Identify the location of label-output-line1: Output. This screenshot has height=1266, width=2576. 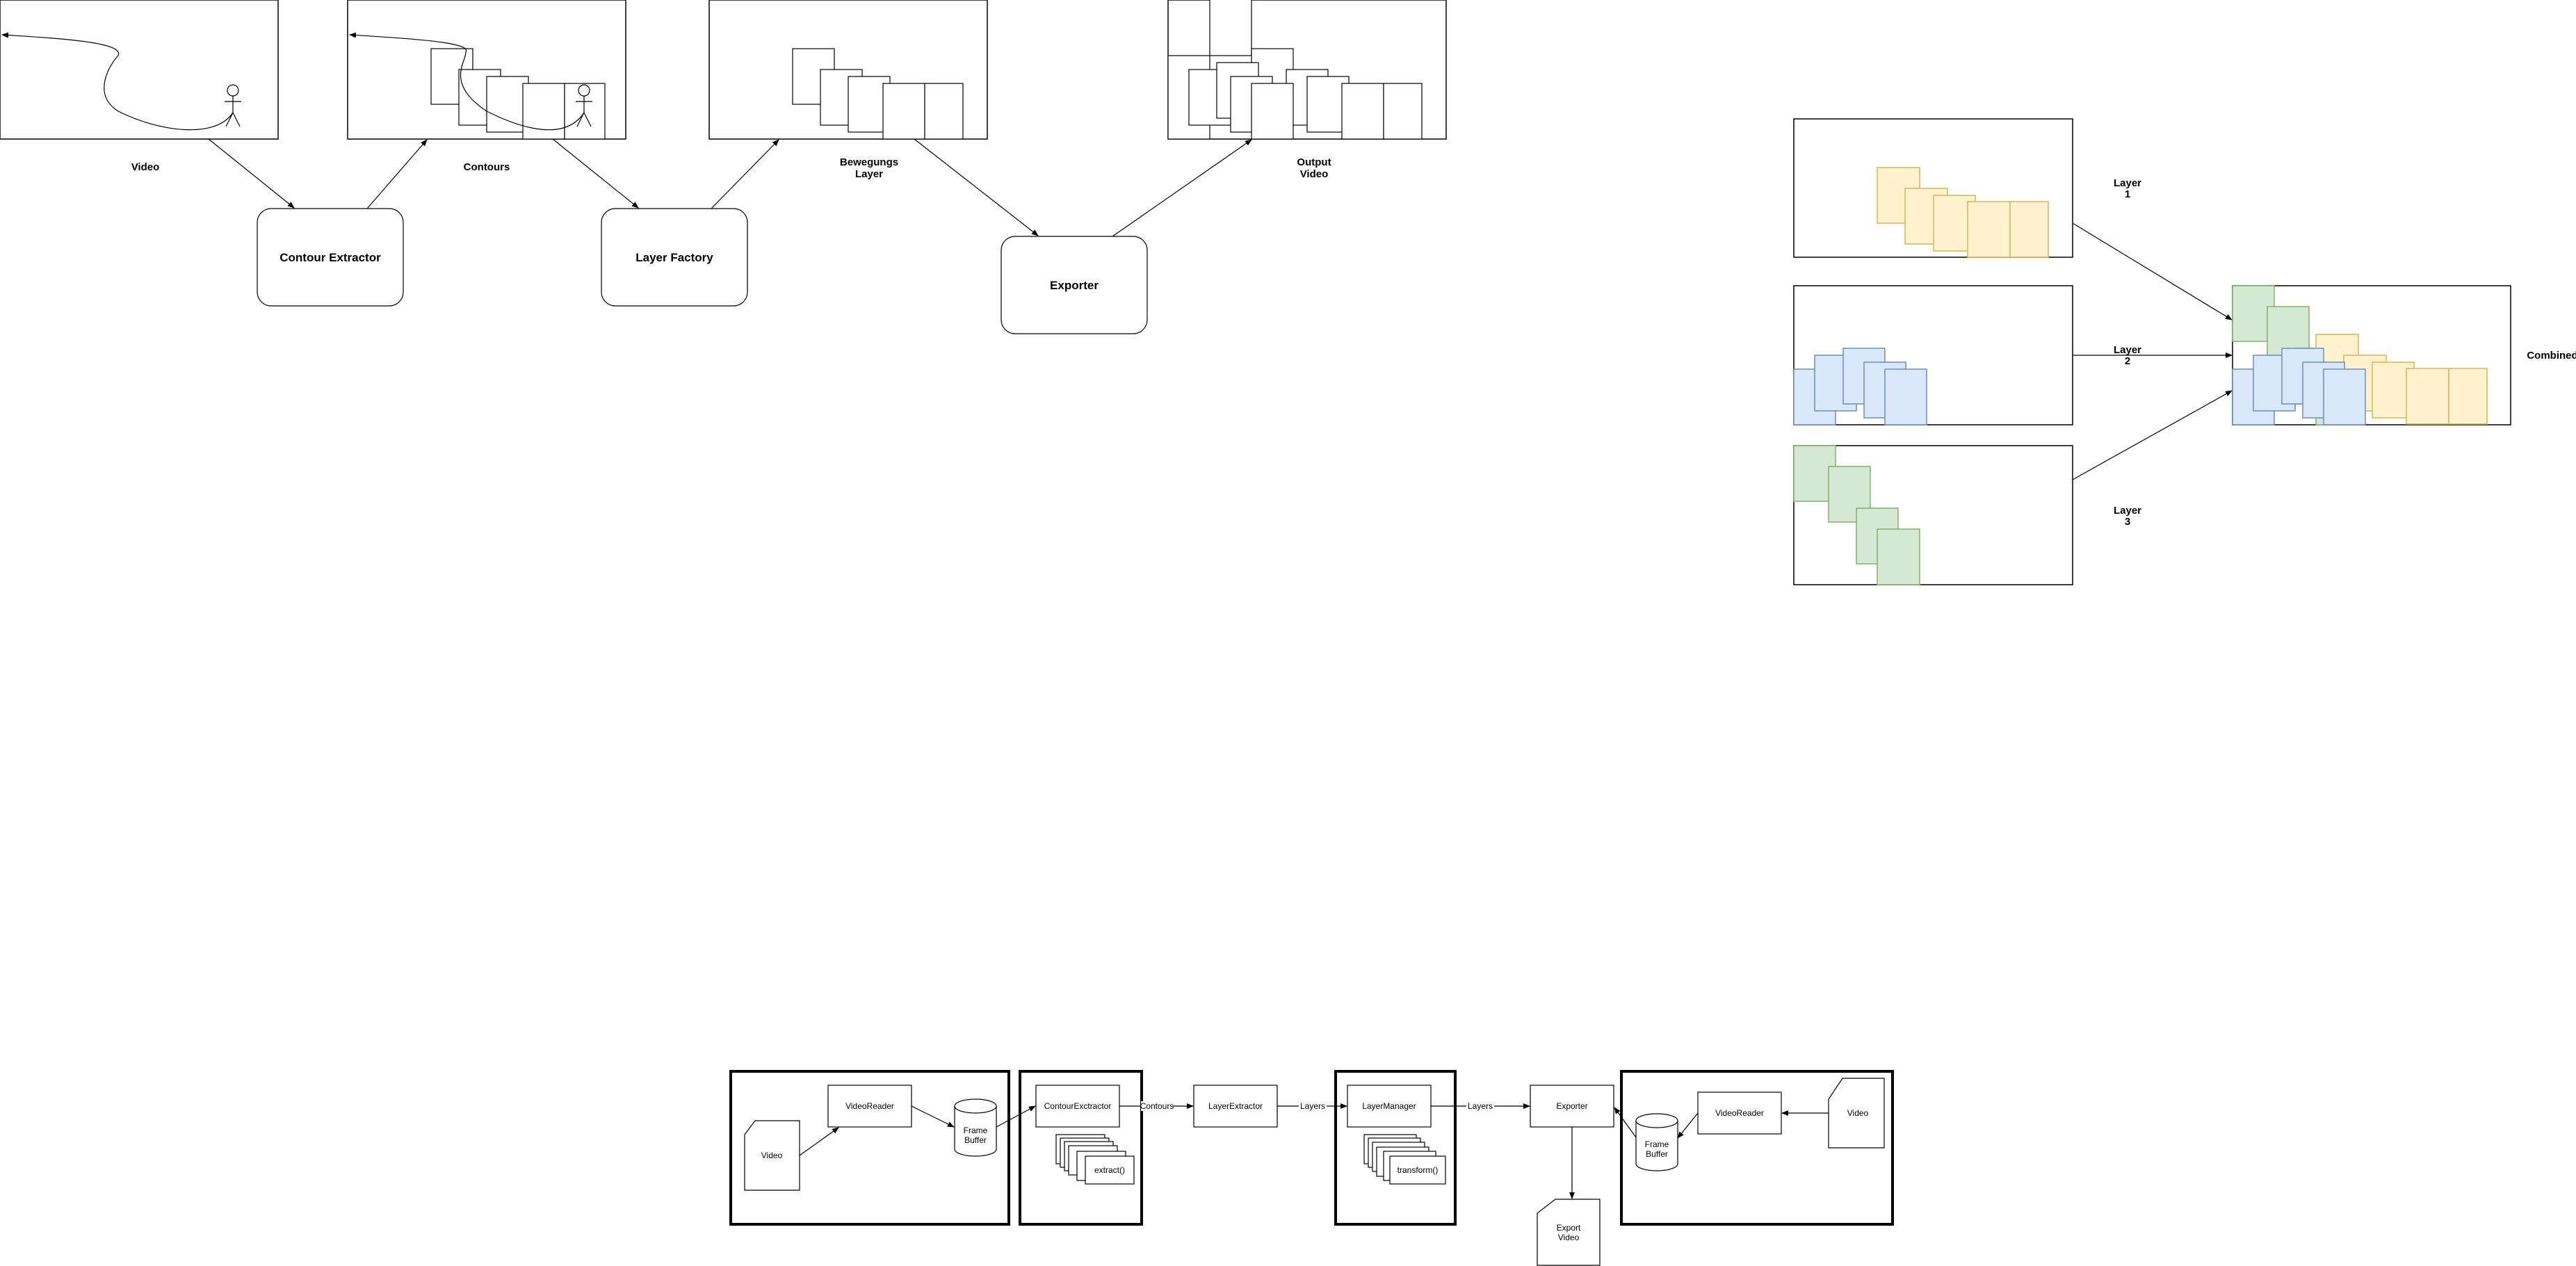
(1314, 162).